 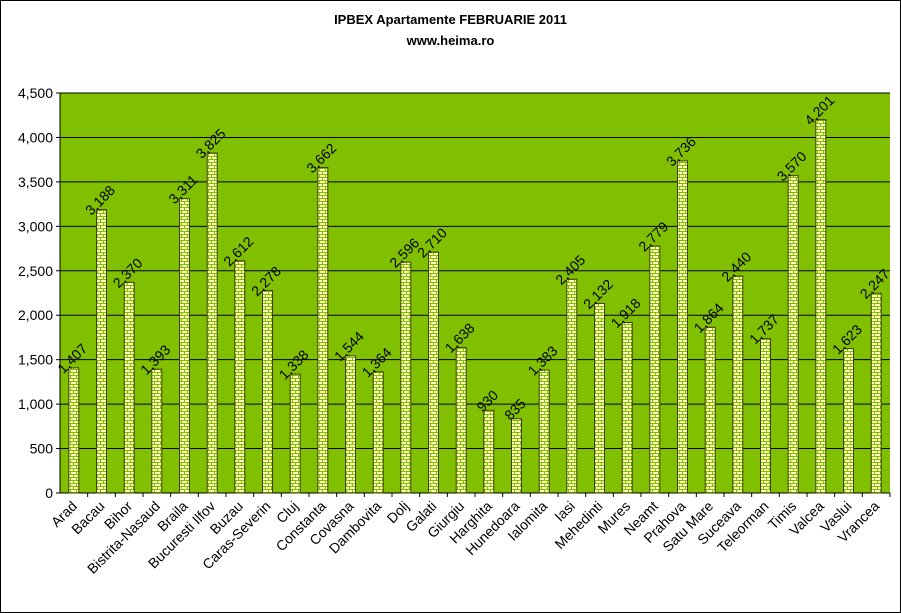 What do you see at coordinates (35, 271) in the screenshot?
I see `y-tick-label: 2,500` at bounding box center [35, 271].